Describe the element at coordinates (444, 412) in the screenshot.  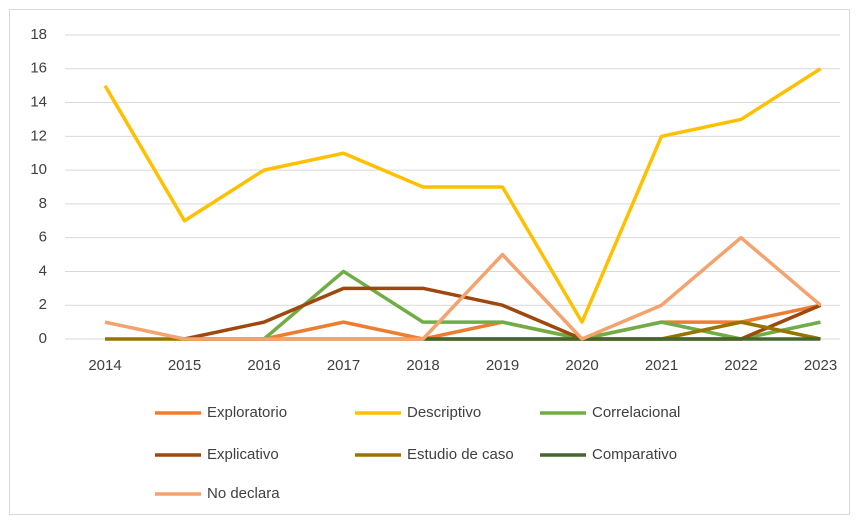
I see `legend-label: Descriptivo` at that location.